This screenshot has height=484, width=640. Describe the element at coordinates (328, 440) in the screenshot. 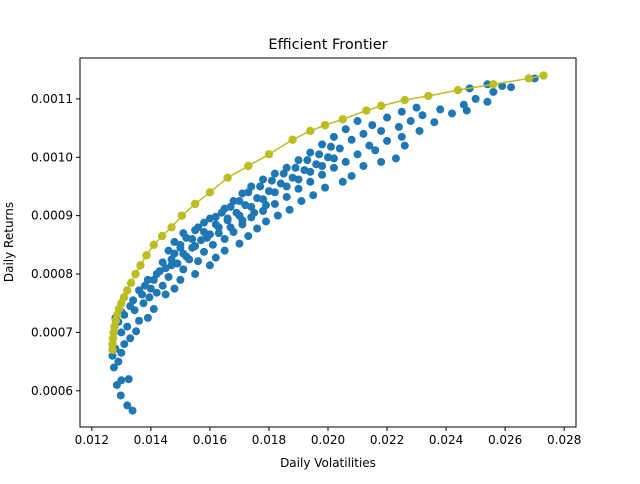

I see `x-tick-label: 0.020` at that location.